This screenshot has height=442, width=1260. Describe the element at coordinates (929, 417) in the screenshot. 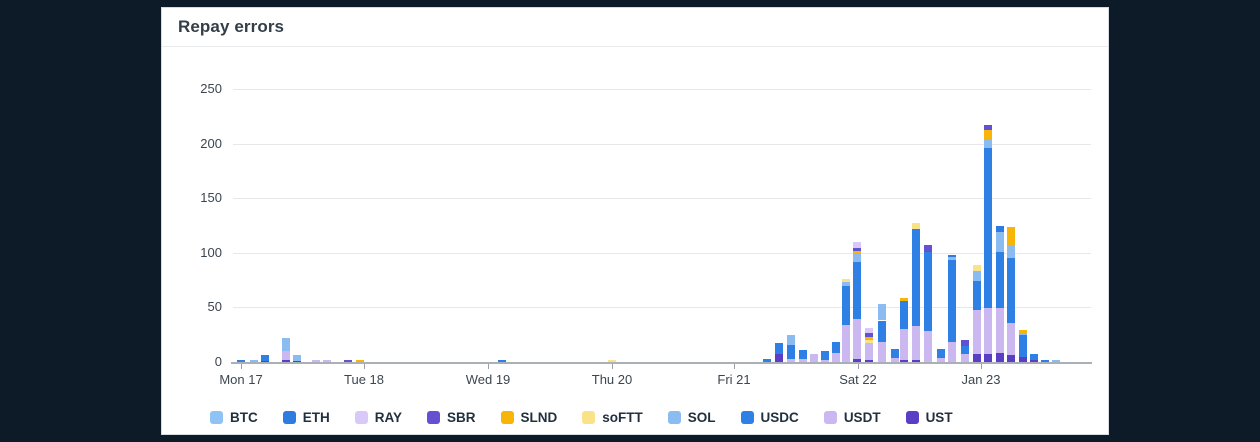

I see `legend-item-UST: UST` at that location.